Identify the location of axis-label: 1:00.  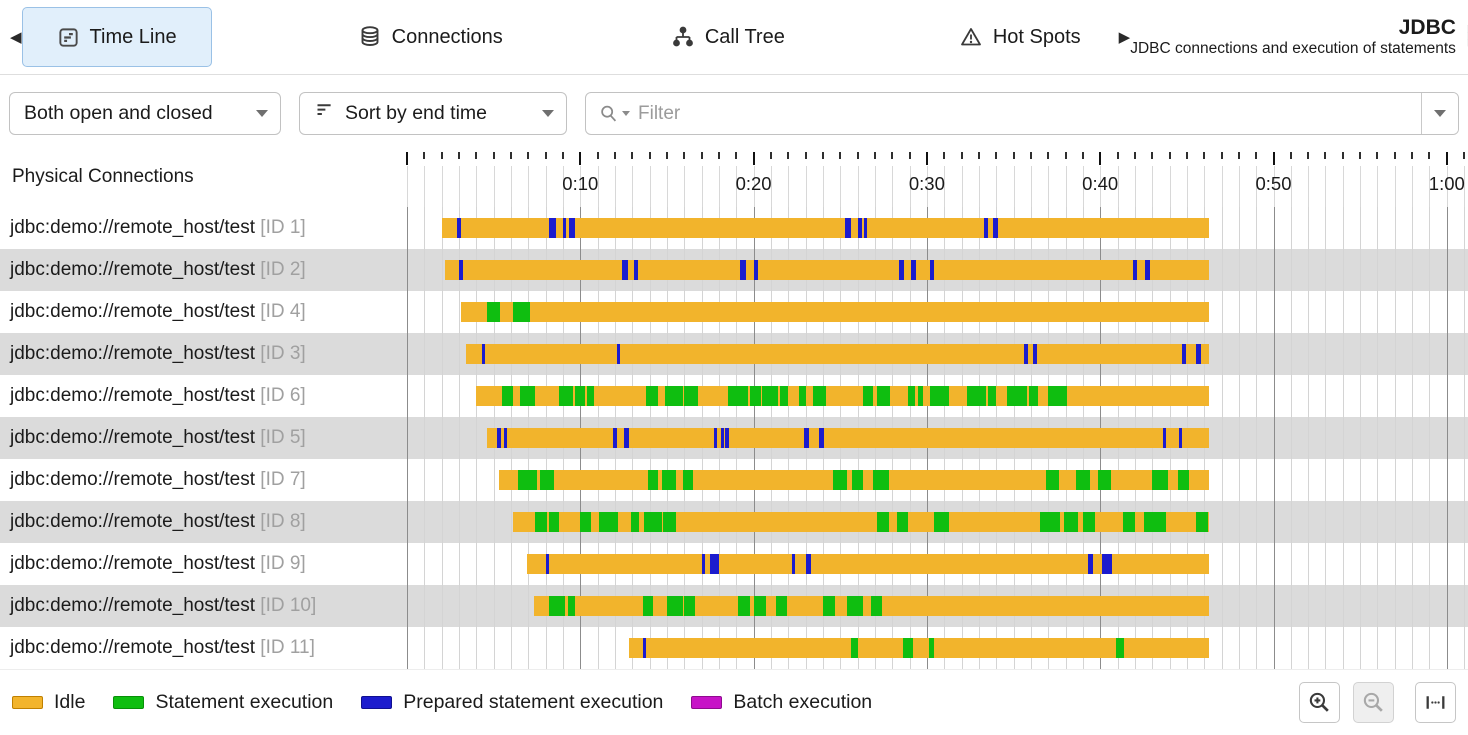
(1446, 183).